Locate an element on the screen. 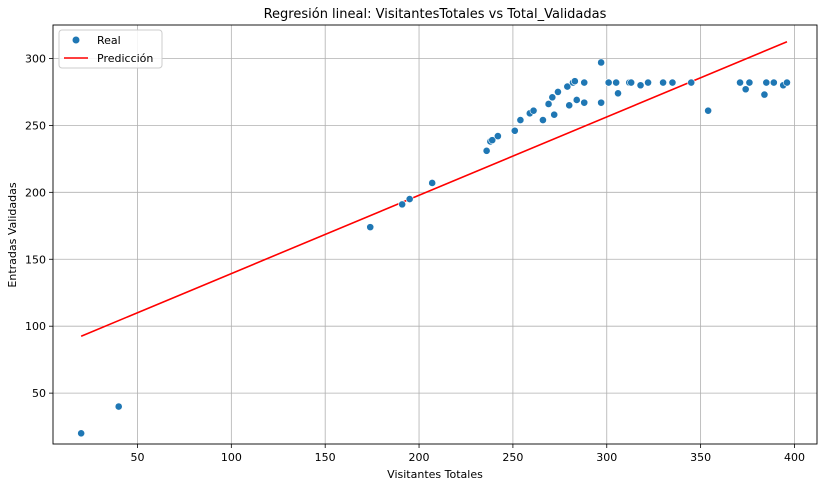 The image size is (828, 486). legend-prediction-label: Predicción is located at coordinates (125, 58).